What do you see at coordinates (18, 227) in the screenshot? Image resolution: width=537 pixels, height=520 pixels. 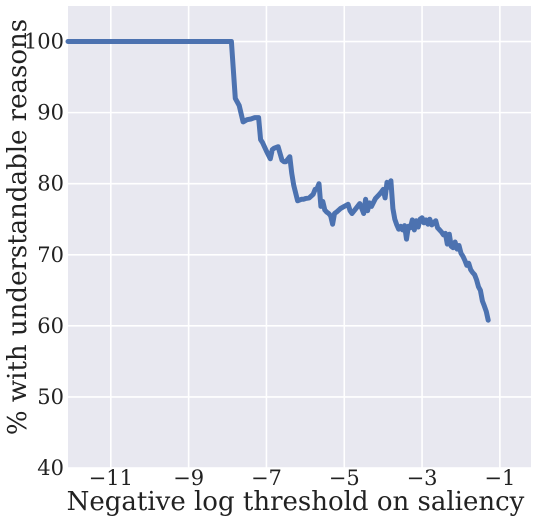 I see `y-axis-label: % with understandable reasons` at bounding box center [18, 227].